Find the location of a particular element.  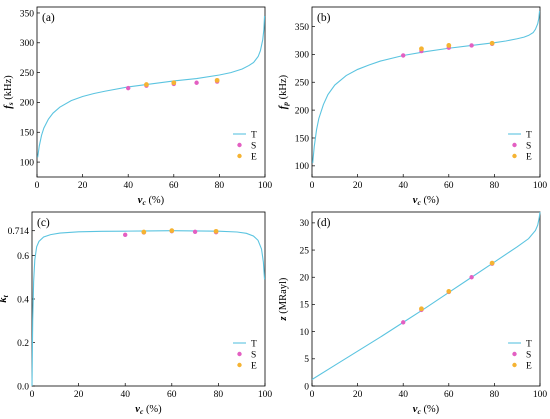

y-axis-title: fp (kHz) is located at coordinates (284, 91).